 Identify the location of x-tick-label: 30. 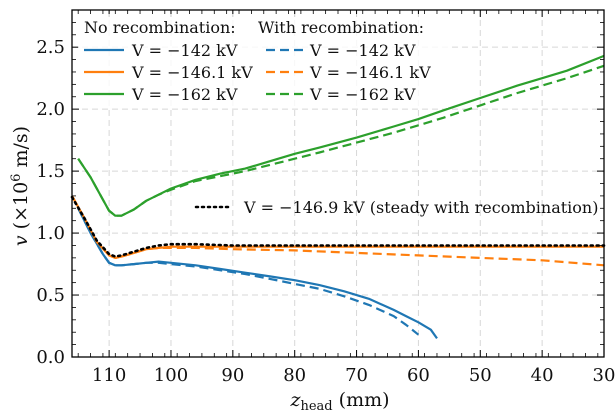
(604, 375).